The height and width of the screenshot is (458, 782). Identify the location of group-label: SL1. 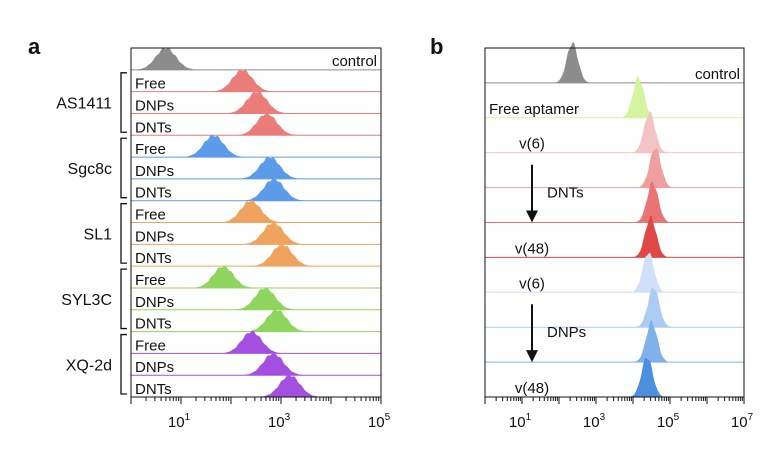
(98, 234).